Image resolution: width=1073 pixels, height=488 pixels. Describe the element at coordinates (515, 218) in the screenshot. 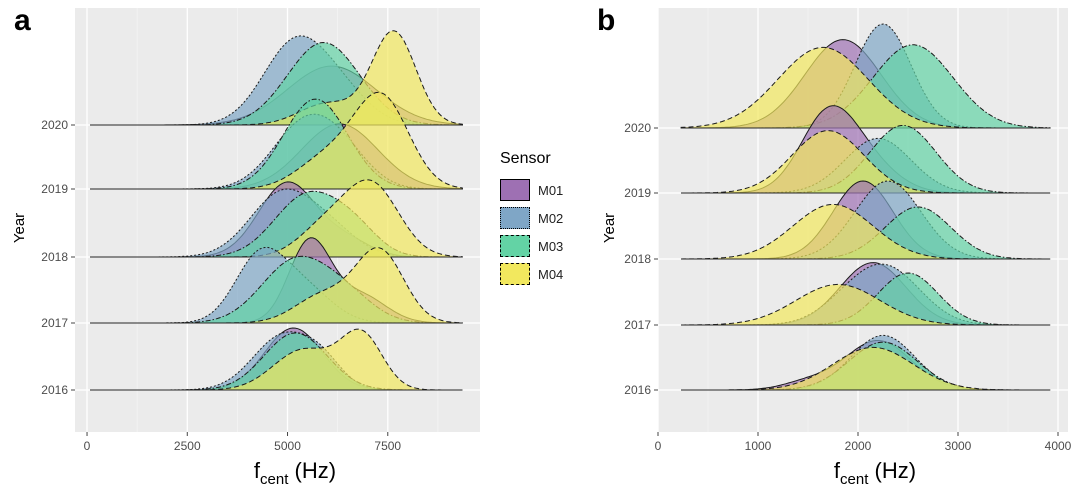

I see `legend-key-m02` at that location.